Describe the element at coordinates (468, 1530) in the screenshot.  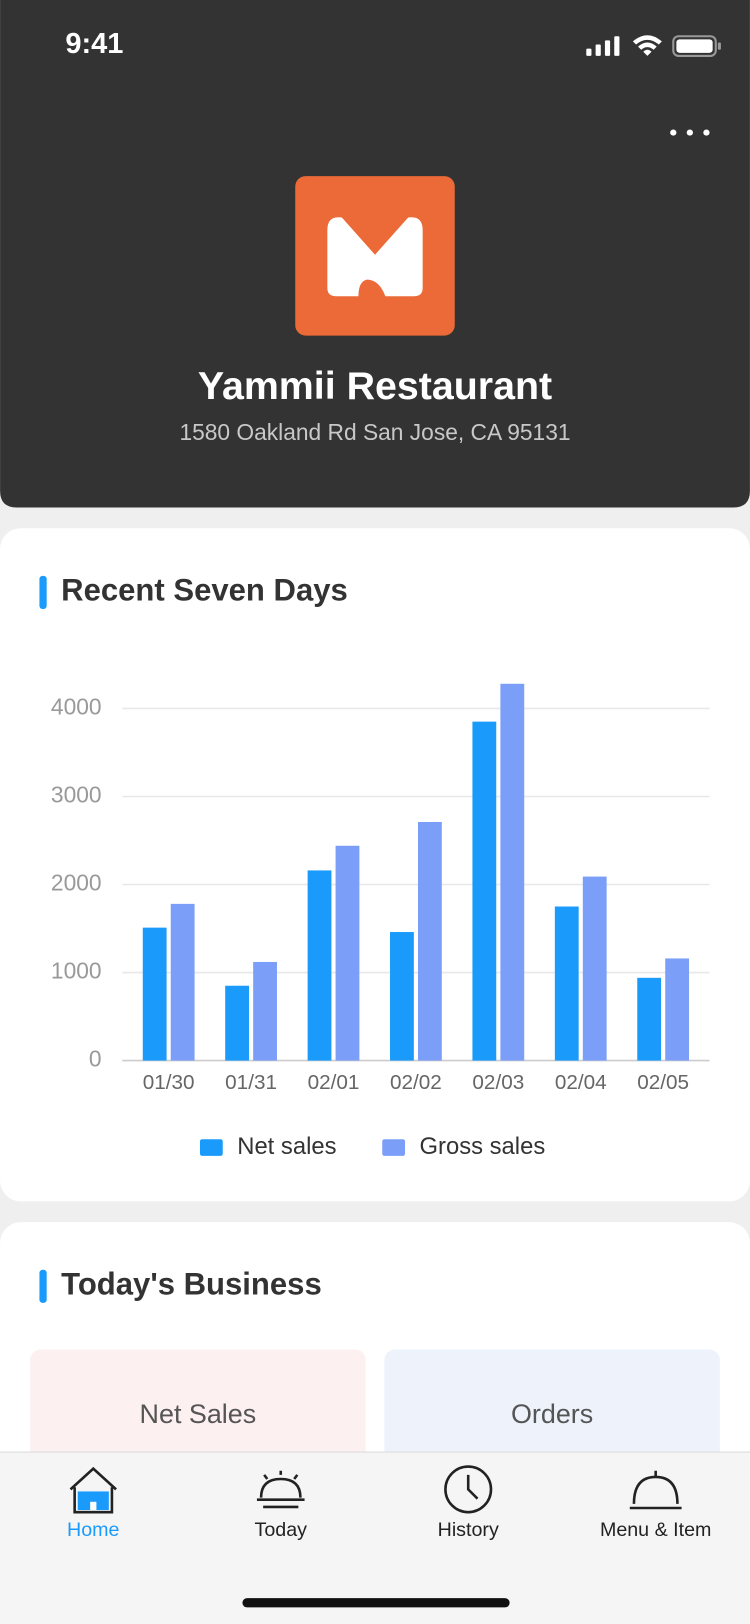
I see `tab-label: History` at that location.